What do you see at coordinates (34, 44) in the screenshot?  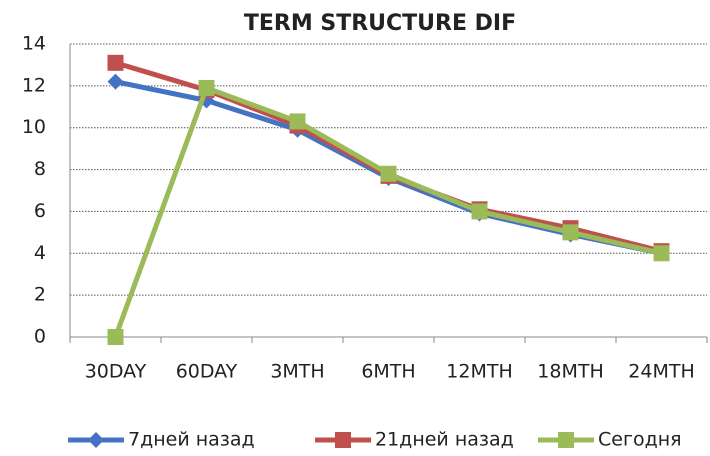 I see `y-tick-label: 14` at bounding box center [34, 44].